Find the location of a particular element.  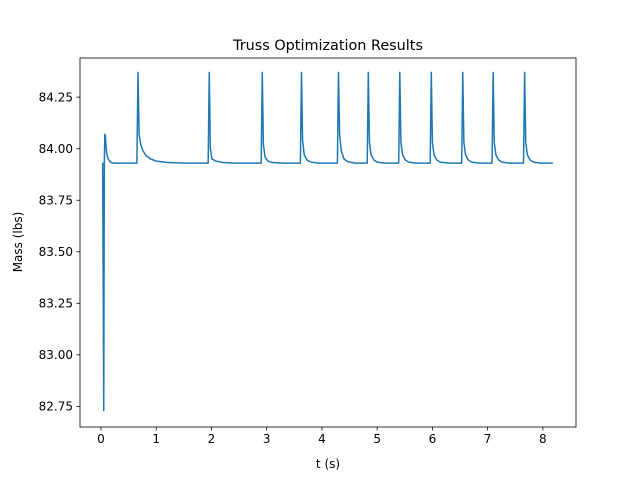

x-tick-label: 6 is located at coordinates (433, 439).